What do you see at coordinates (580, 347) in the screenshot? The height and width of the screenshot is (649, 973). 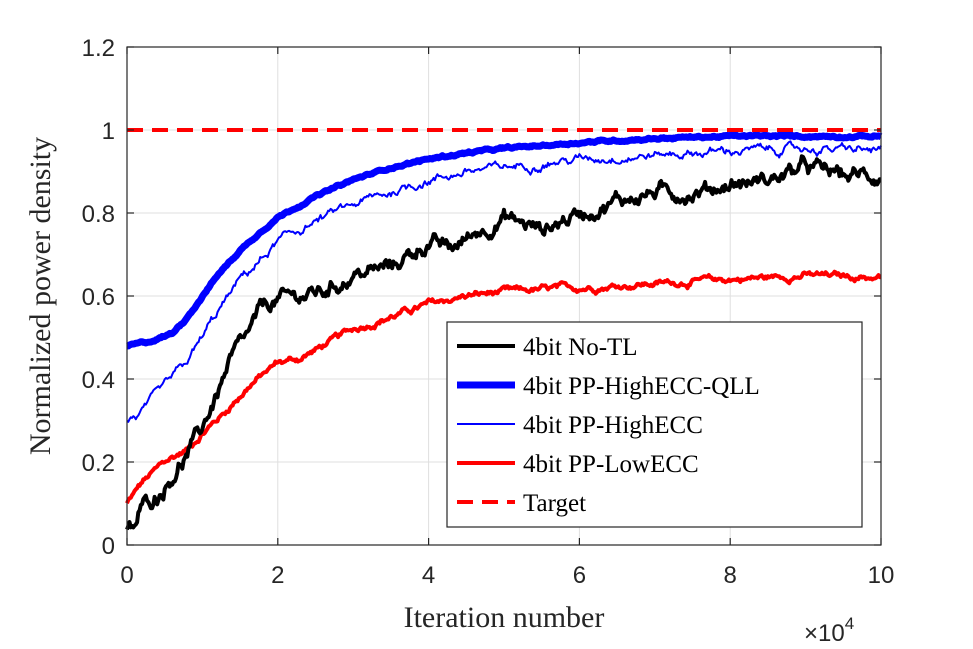 I see `legend-label: 4bit No-TL` at bounding box center [580, 347].